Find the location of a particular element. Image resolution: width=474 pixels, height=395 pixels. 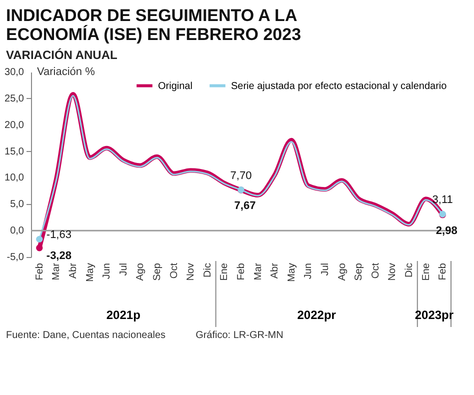

text: 2022pr is located at coordinates (316, 315).